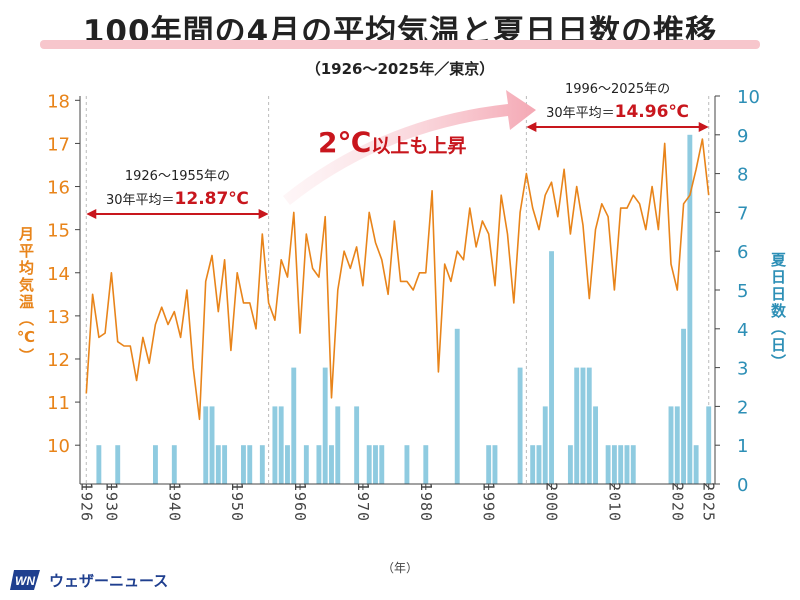  Describe the element at coordinates (617, 89) in the screenshot. I see `right-annotation-period: 1996〜2025年の` at that location.